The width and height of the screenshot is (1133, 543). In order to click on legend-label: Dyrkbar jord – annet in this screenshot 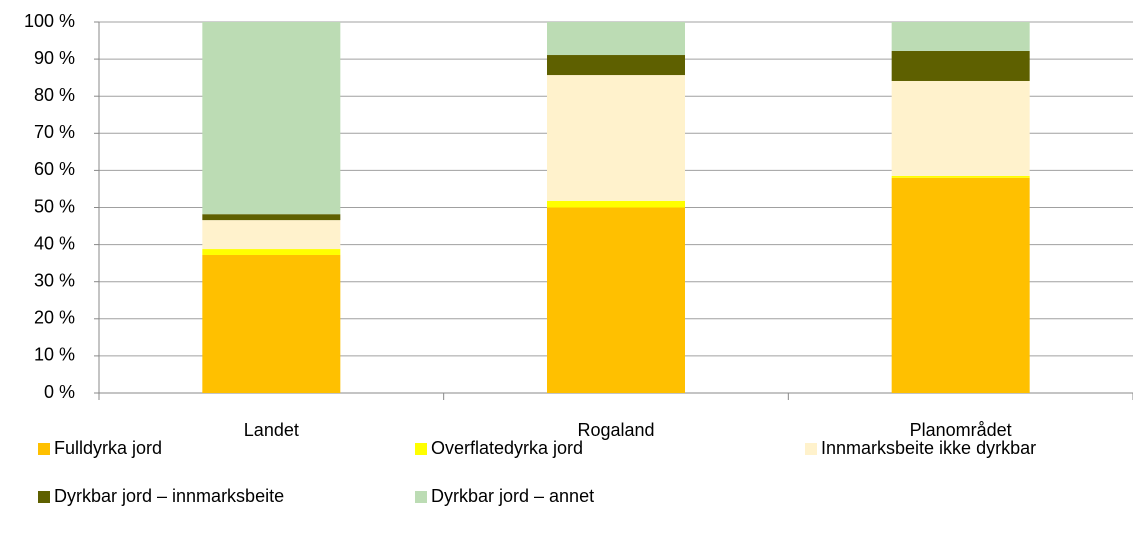, I will do `click(512, 496)`.